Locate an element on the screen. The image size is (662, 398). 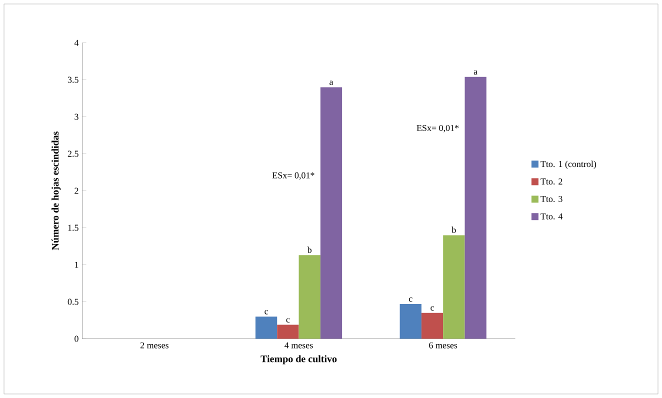
legend-label: Tto. 2 is located at coordinates (551, 181).